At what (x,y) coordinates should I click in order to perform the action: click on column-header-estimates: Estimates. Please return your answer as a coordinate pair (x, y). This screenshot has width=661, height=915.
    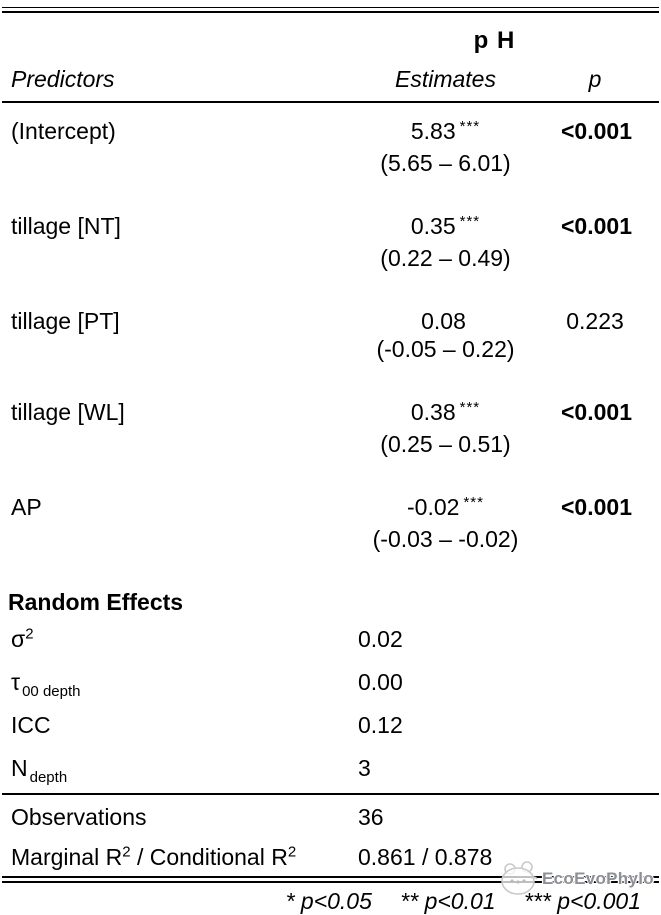
    Looking at the image, I should click on (423, 83).